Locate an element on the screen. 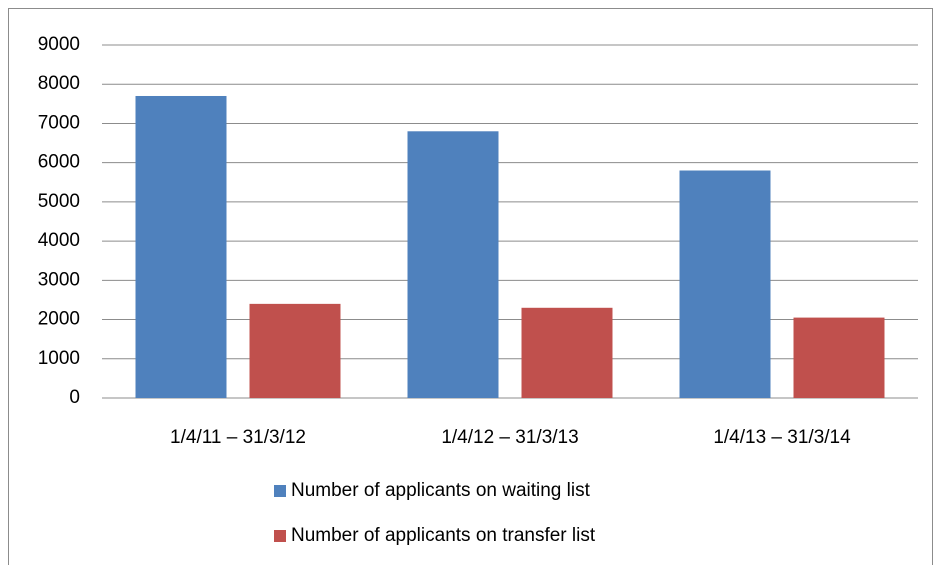  x-tick-label: 1/4/11 – 31/3/12 is located at coordinates (238, 437).